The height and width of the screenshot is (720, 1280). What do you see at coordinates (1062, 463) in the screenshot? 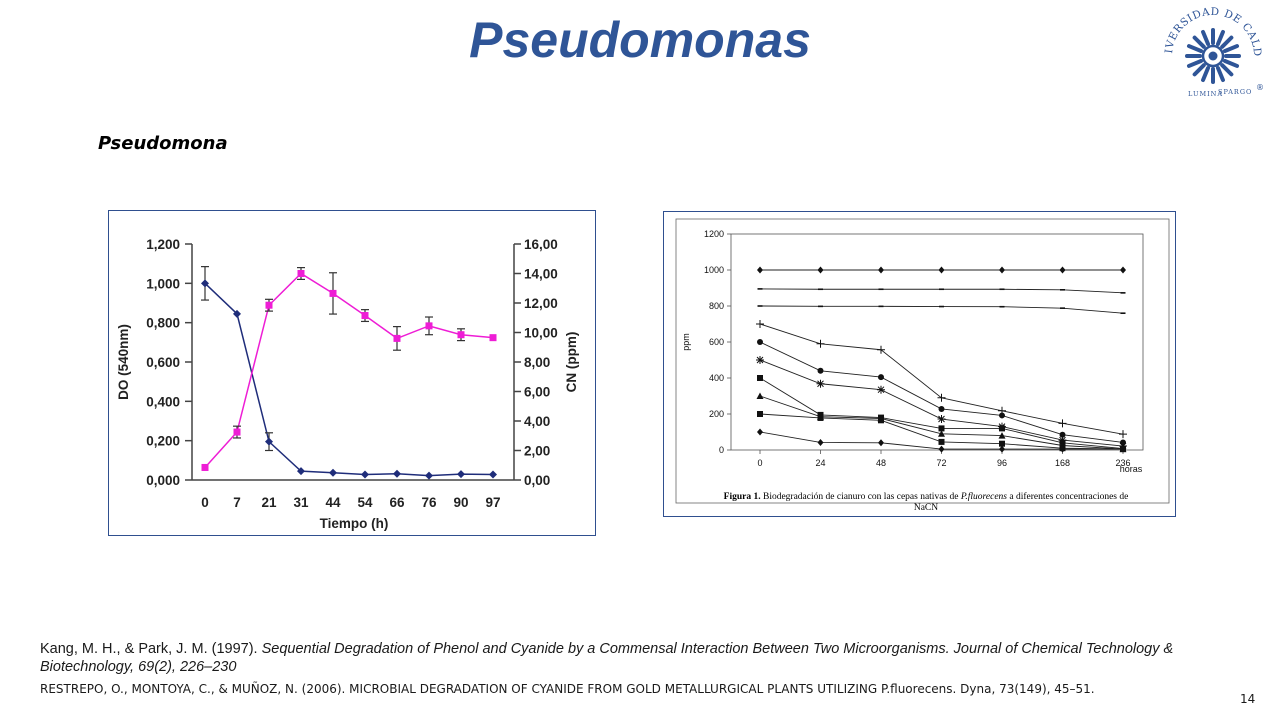
I see `x-tick-label: 168` at bounding box center [1062, 463].